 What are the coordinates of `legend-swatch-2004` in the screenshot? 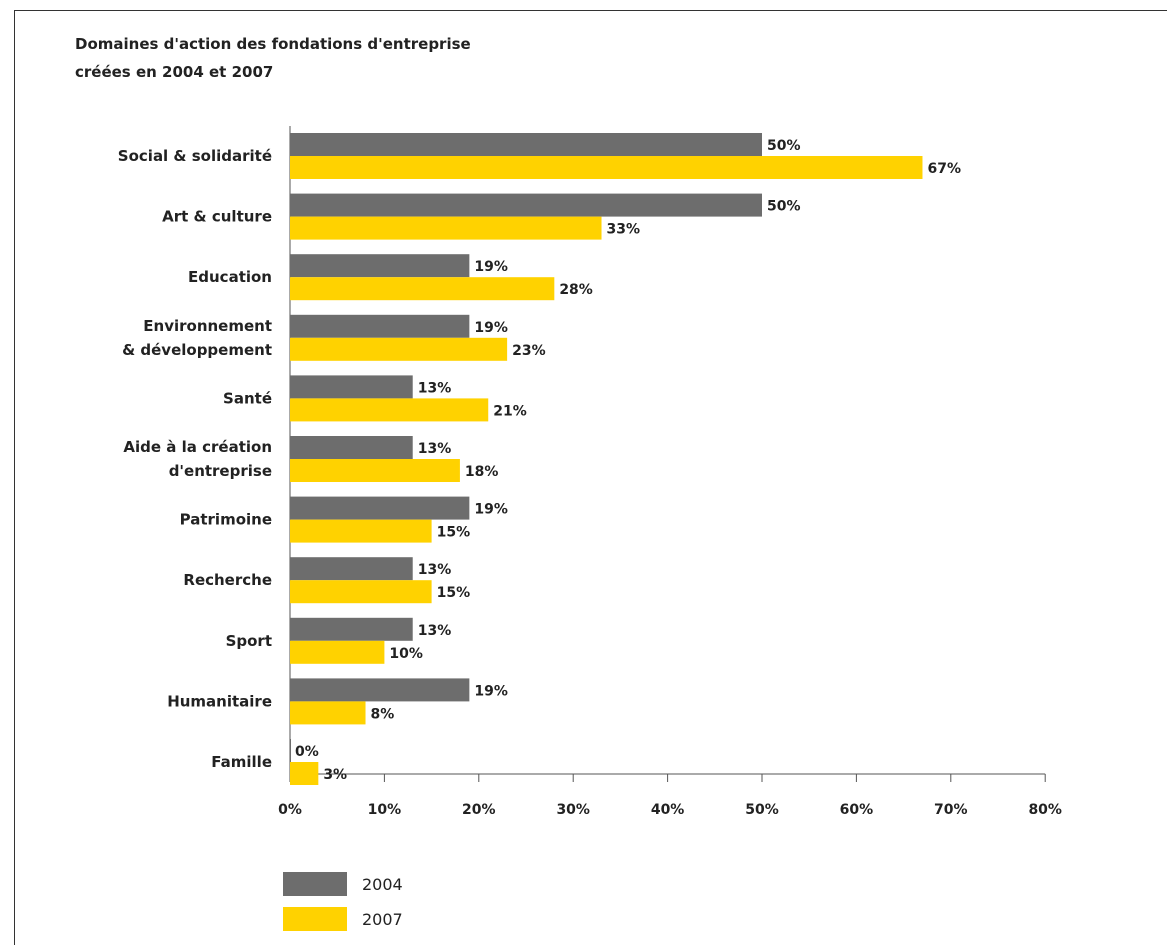 It's located at (315, 884).